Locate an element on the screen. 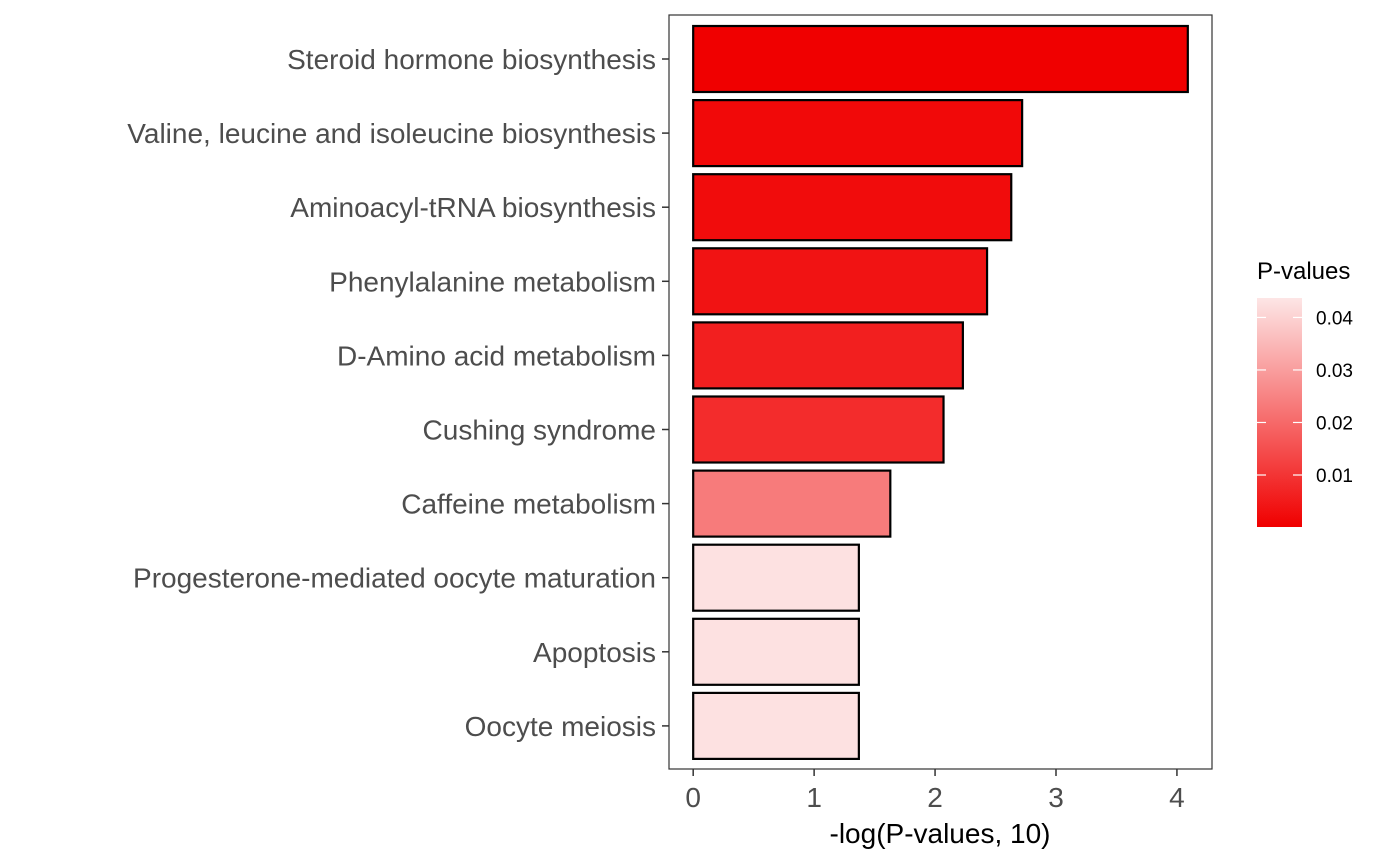 Image resolution: width=1400 pixels, height=865 pixels. legend-tick-label: 0.03 is located at coordinates (1334, 371).